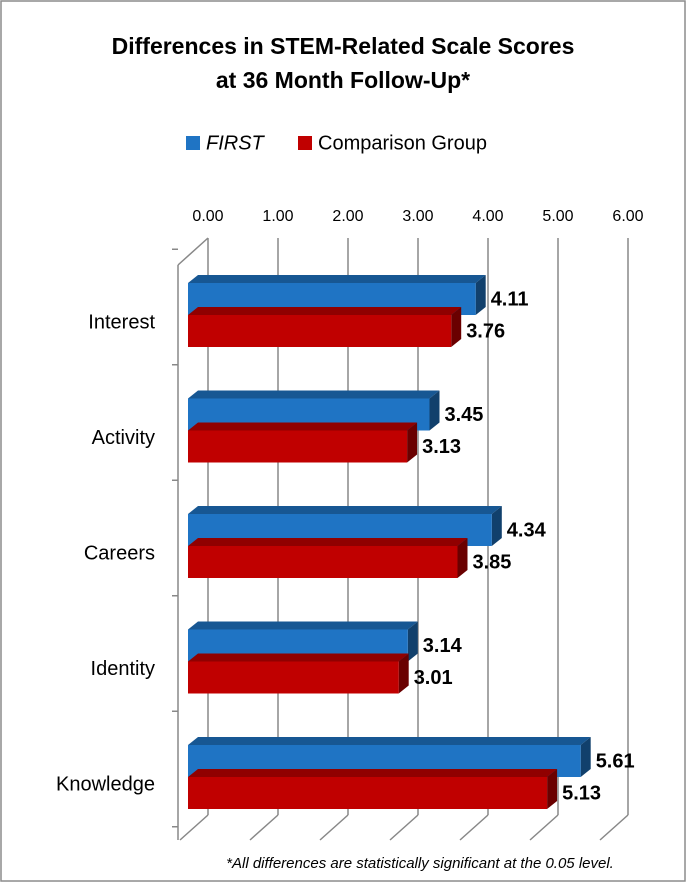 This screenshot has height=882, width=686. Describe the element at coordinates (487, 216) in the screenshot. I see `x-tick-label: 4.00` at that location.